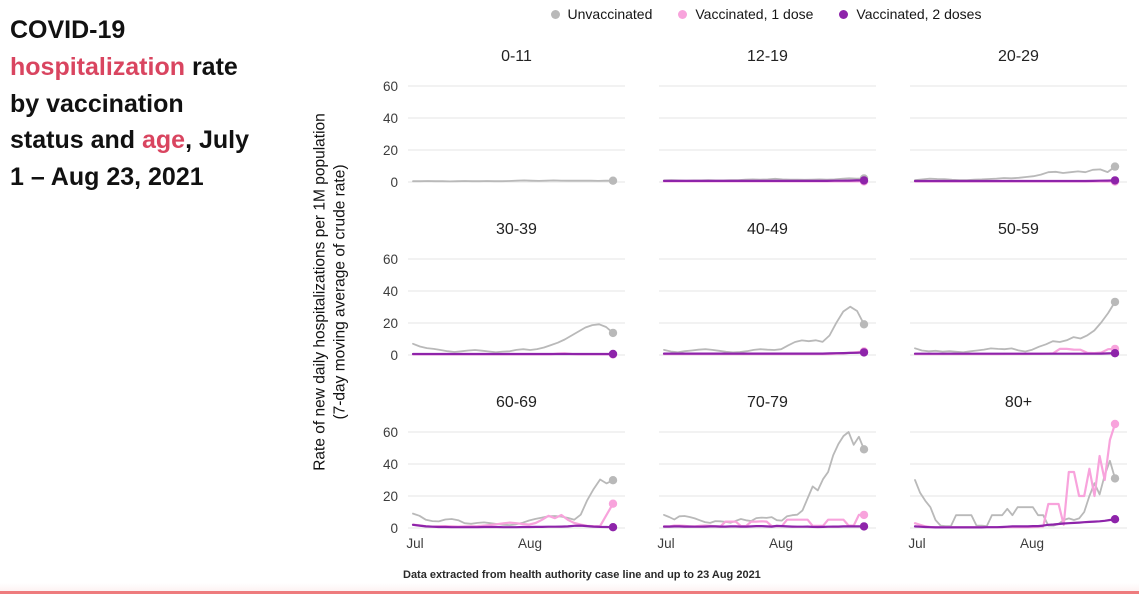  Describe the element at coordinates (1018, 402) in the screenshot. I see `facet-title: 80+` at that location.